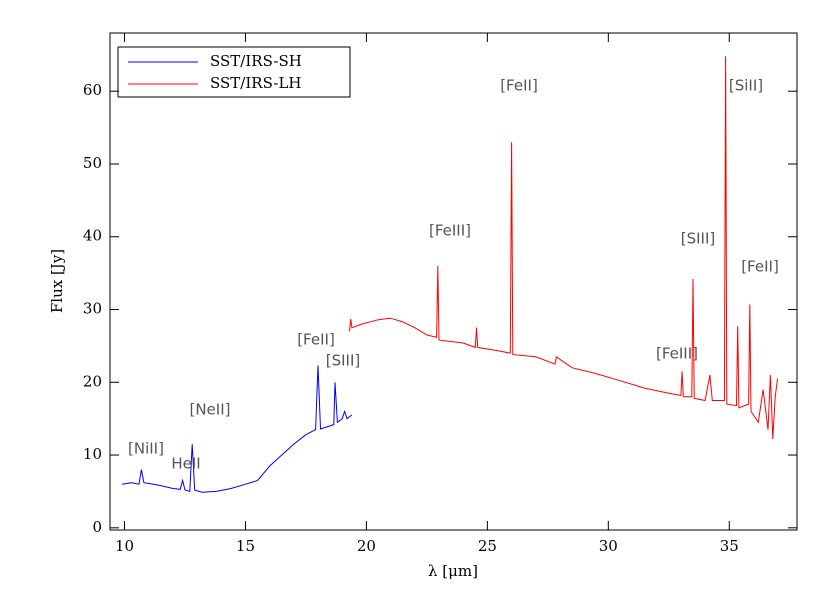 The image size is (830, 593). I want to click on x-tick-label: 35, so click(729, 546).